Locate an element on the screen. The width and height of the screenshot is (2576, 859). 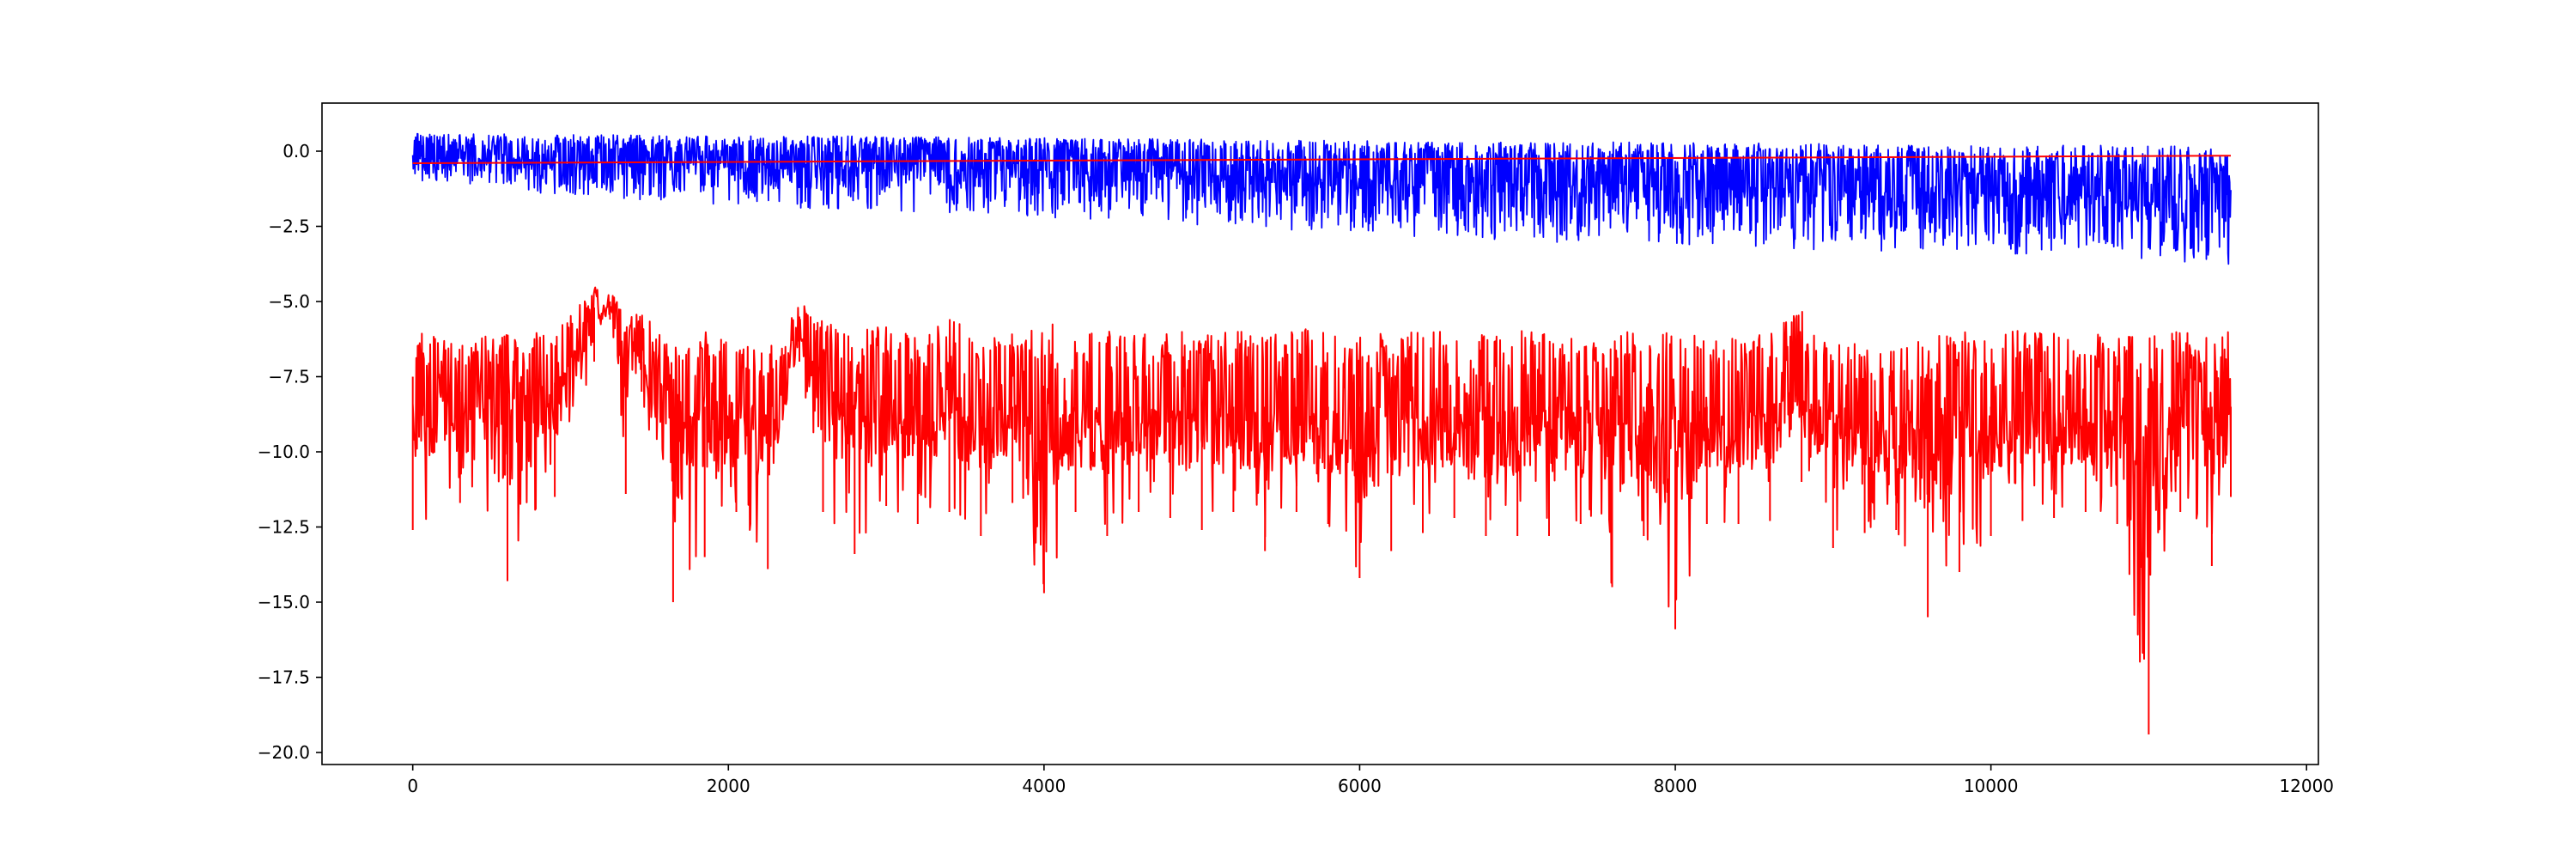
x-tick-label: 4000 is located at coordinates (1044, 786).